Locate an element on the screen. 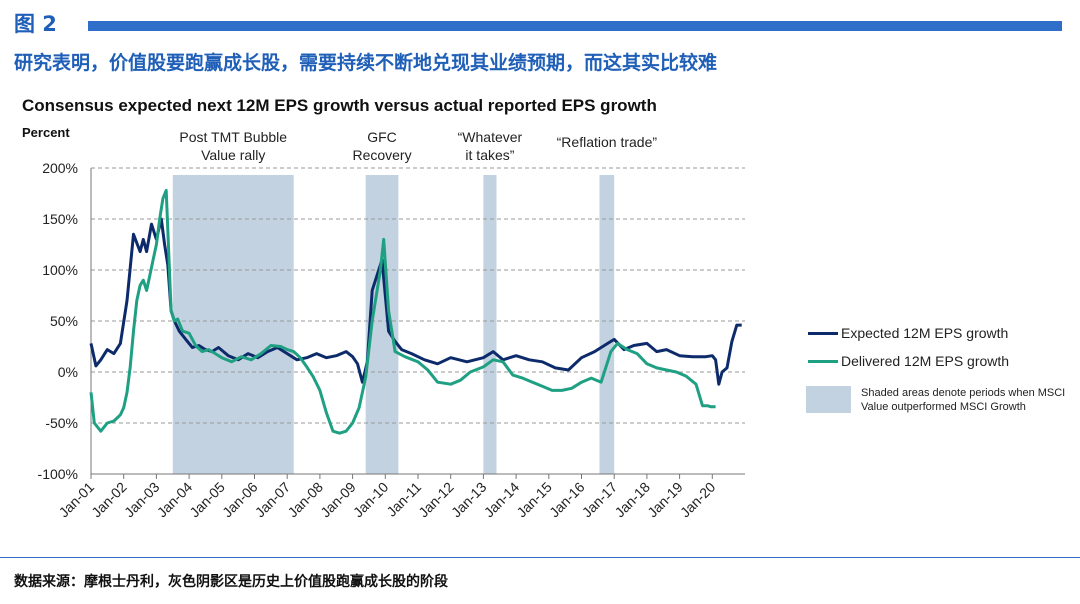 The image size is (1080, 604). x-tick-label: Jan-13 is located at coordinates (469, 500).